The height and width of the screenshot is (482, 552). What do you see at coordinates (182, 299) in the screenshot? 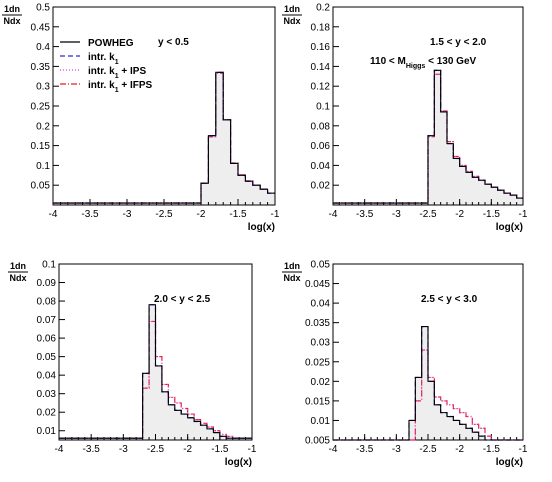
I see `panel-title: 2.0 < y < 2.5` at bounding box center [182, 299].